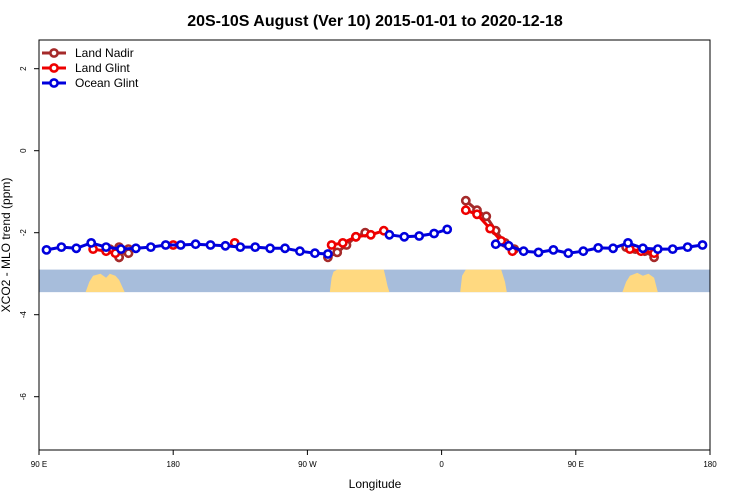  I want to click on y-tick-label: -2, so click(23, 233).